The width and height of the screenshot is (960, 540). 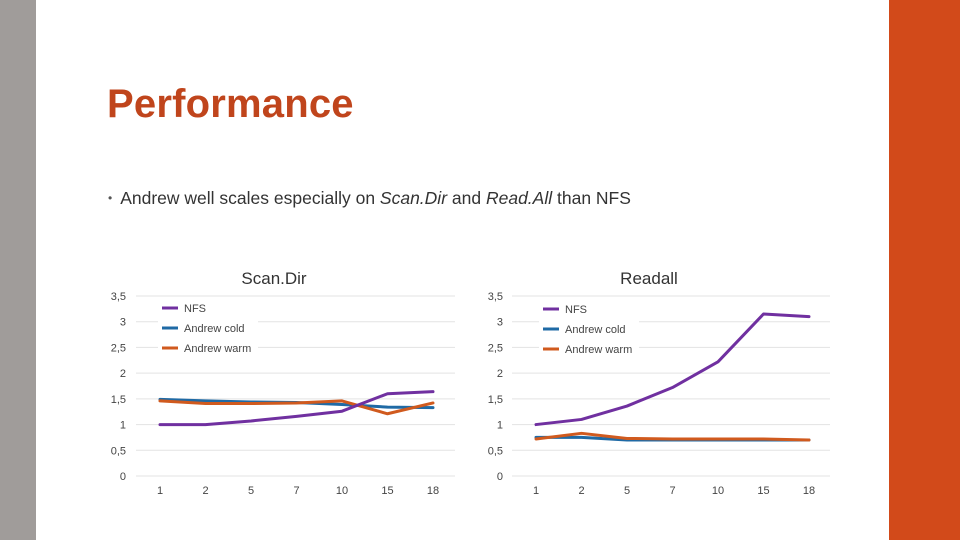 I want to click on scandir-chart-title: Scan.Dir, so click(x=274, y=278).